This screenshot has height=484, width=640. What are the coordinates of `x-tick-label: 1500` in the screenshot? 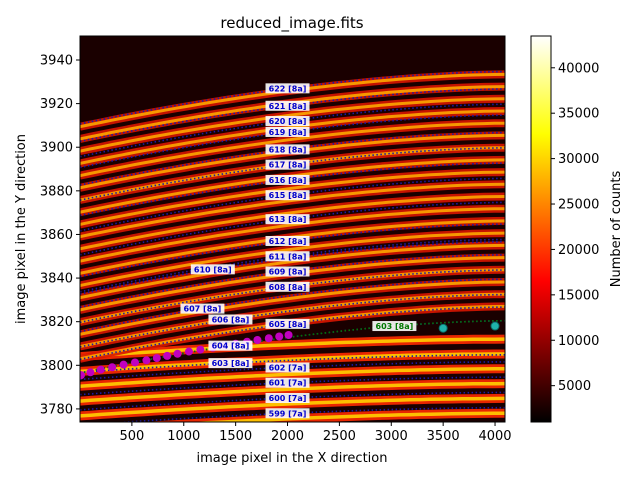 It's located at (235, 436).